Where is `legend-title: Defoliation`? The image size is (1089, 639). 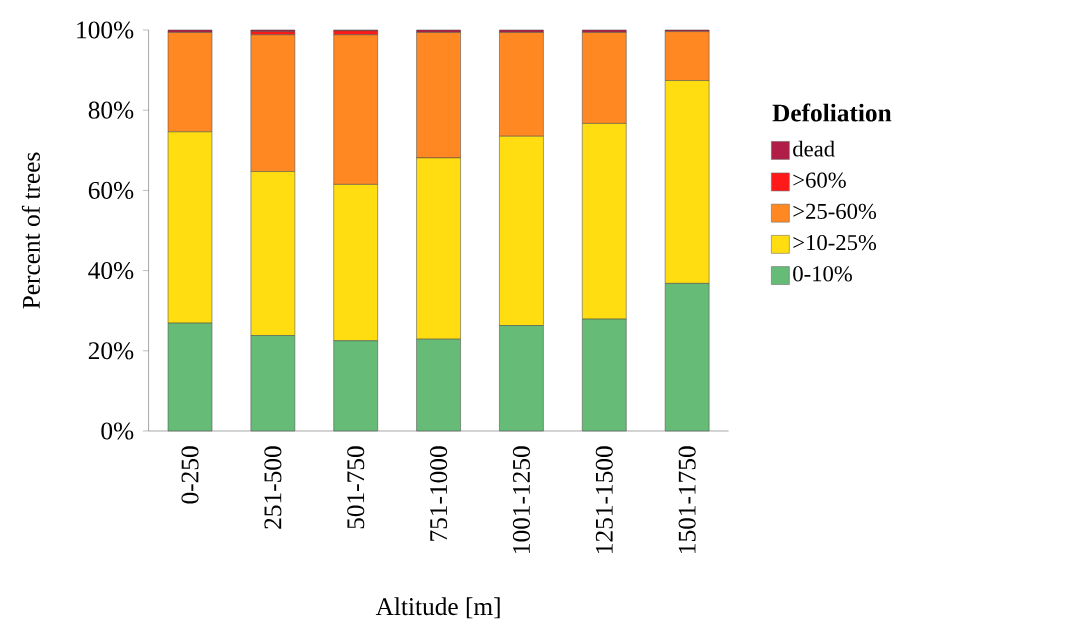
legend-title: Defoliation is located at coordinates (832, 112).